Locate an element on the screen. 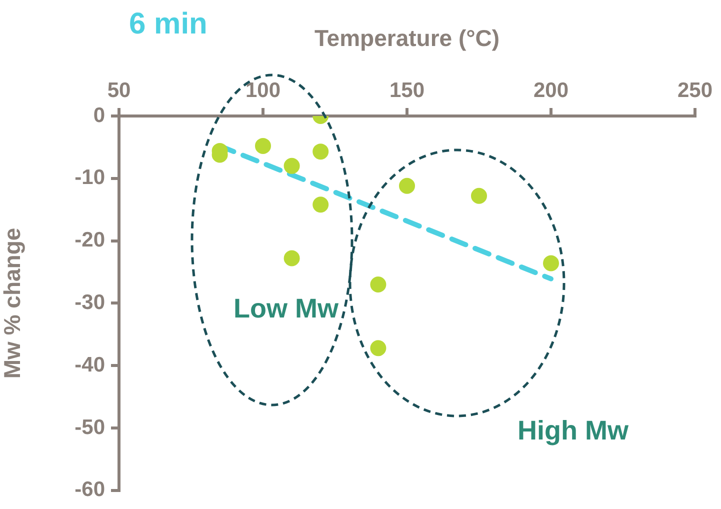 The image size is (721, 509). y-tick-label: -40 is located at coordinates (89, 364).